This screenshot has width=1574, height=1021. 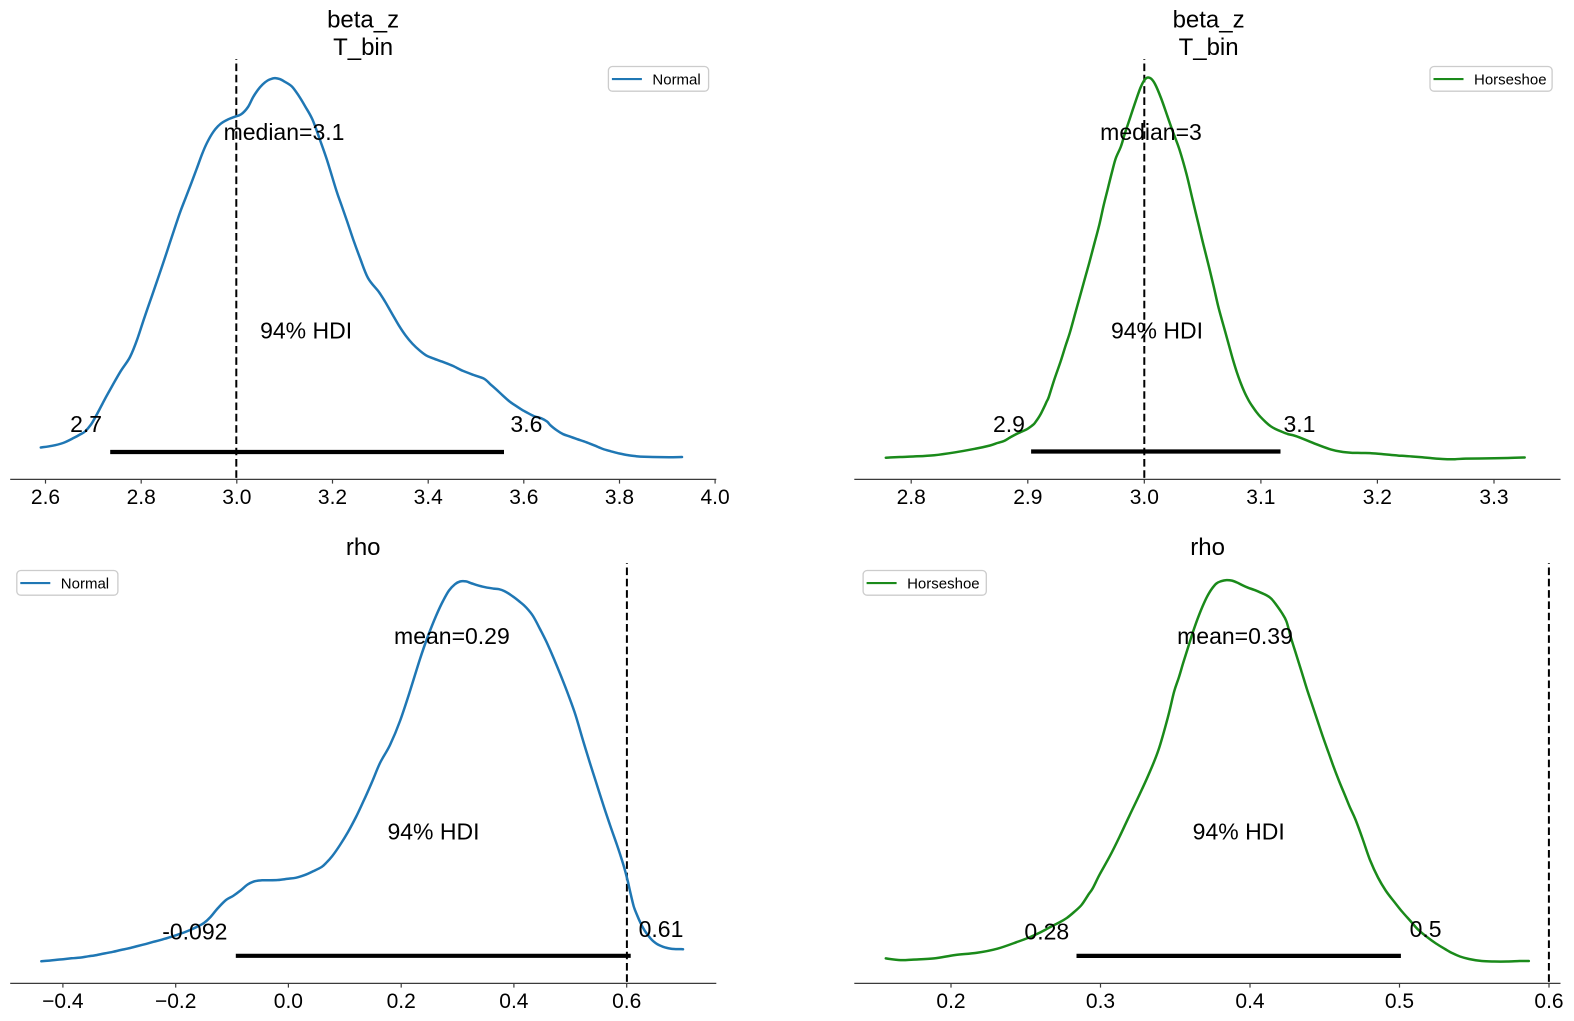 I want to click on svg-text: 0.0, so click(x=288, y=1001).